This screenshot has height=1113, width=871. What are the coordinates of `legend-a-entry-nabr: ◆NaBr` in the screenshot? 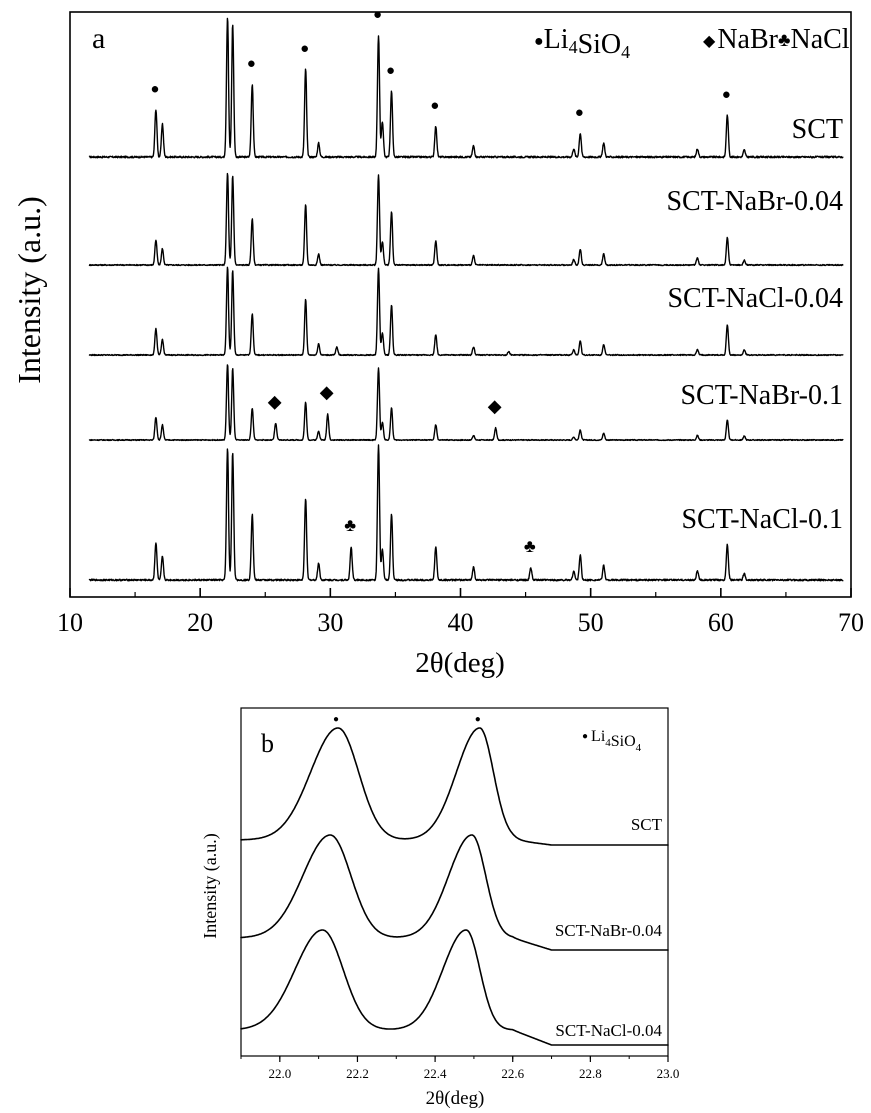 It's located at (741, 39).